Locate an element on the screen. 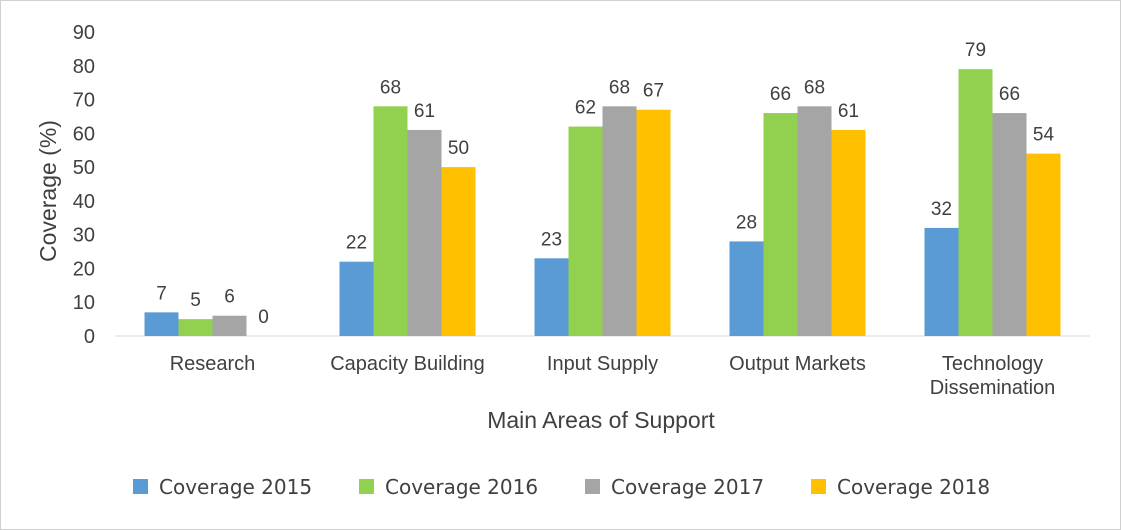 This screenshot has width=1121, height=530. data-label: 54 is located at coordinates (1044, 135).